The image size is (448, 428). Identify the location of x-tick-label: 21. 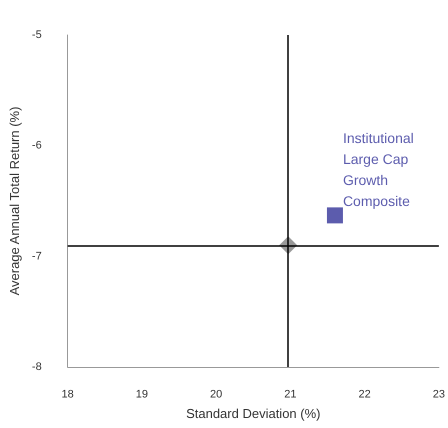
(290, 394).